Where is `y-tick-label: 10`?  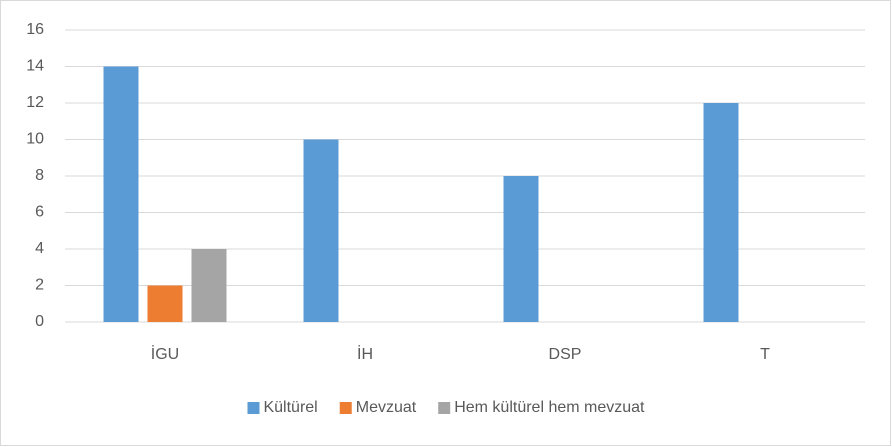
y-tick-label: 10 is located at coordinates (35, 139).